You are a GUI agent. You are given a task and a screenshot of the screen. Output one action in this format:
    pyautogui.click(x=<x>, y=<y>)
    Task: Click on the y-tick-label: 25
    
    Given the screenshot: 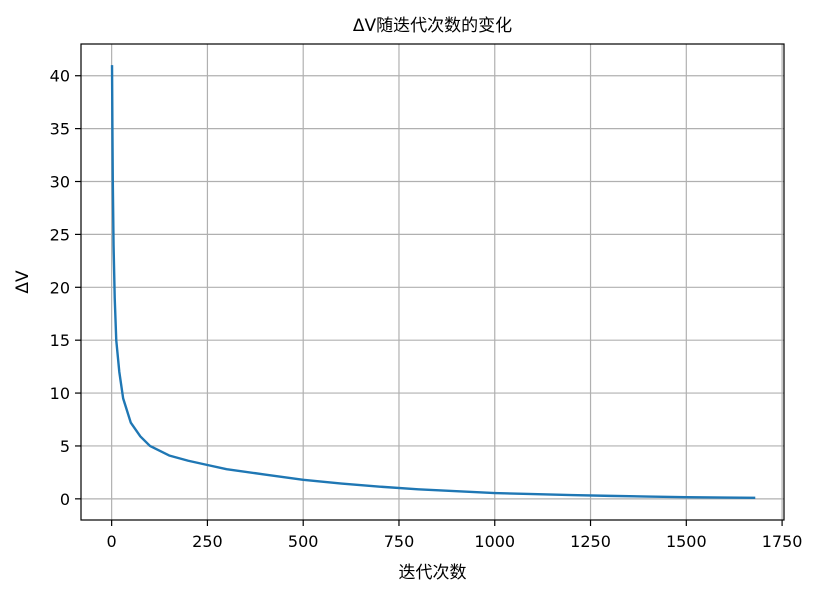 What is the action you would take?
    pyautogui.click(x=60, y=234)
    